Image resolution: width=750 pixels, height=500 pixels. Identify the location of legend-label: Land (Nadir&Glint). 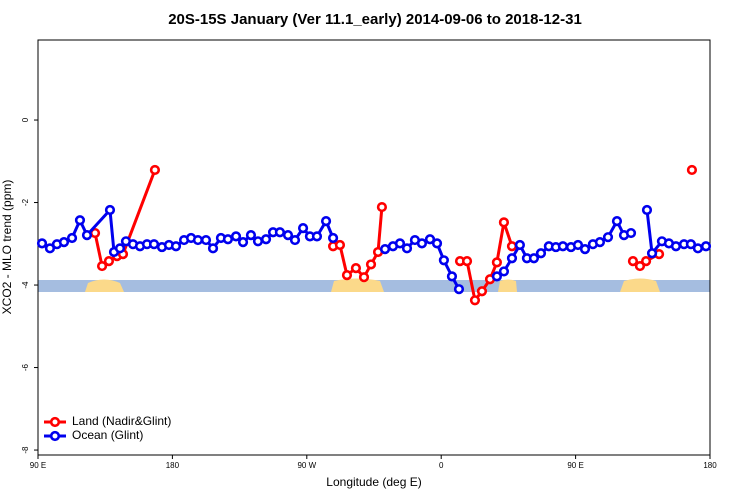
(121, 421).